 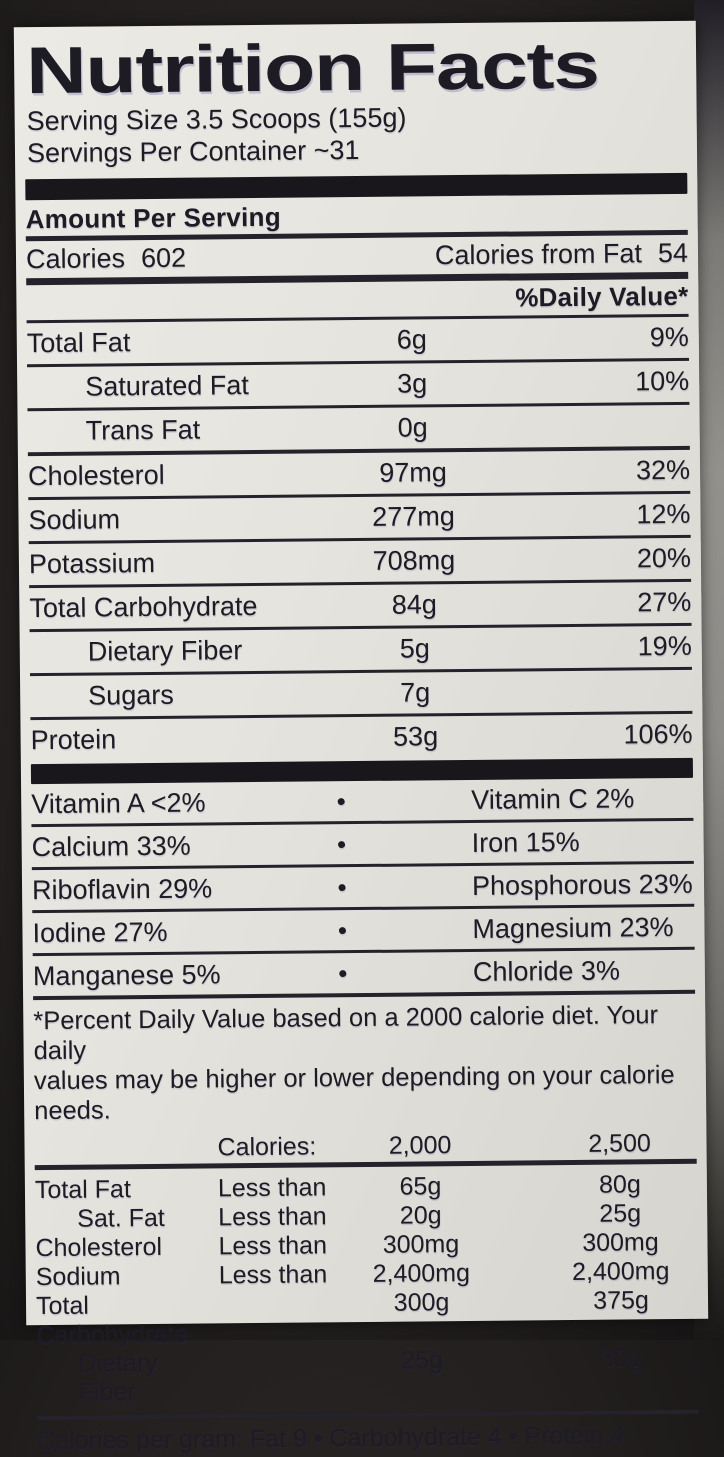 I want to click on nutrient-name: Cholesterol, so click(x=96, y=475).